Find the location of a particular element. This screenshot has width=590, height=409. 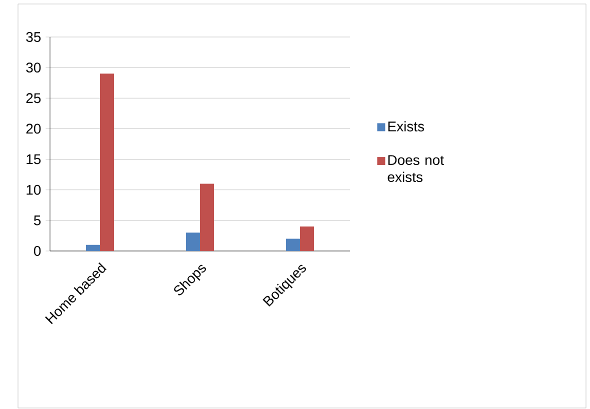

y-tick-label: 0 is located at coordinates (37, 251).